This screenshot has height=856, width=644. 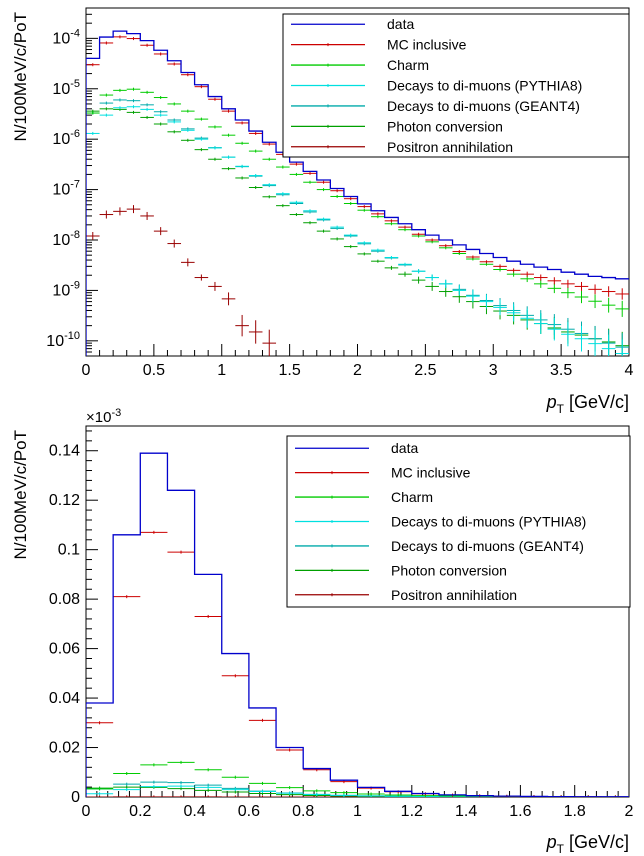 I want to click on y-tick-exponent: -5, so click(x=75, y=84).